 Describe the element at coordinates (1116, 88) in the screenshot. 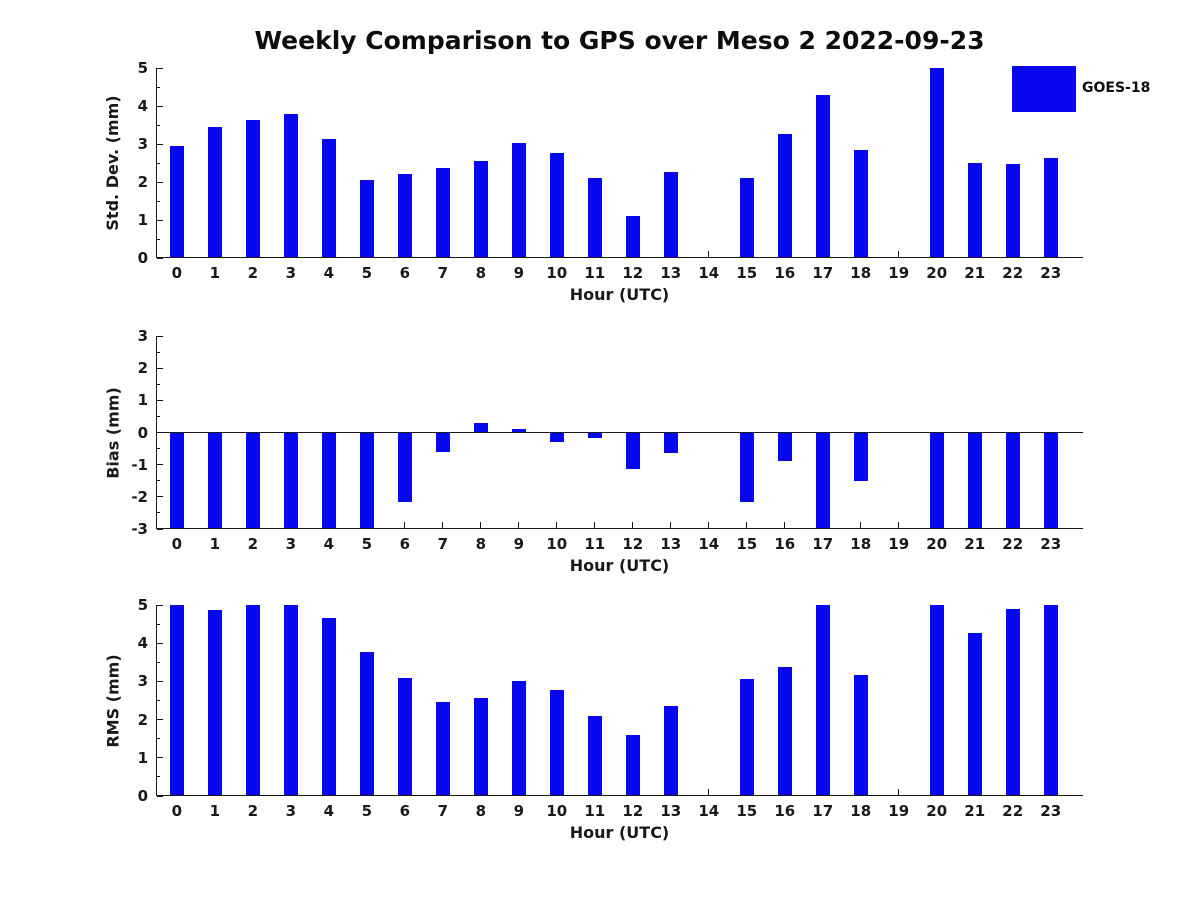

I see `legend-label: GOES-18` at that location.